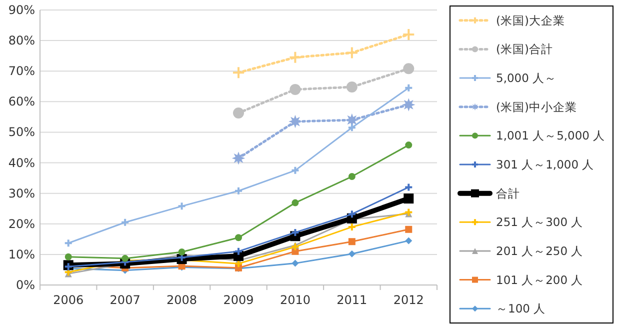  I want to click on legend-label: 合計, so click(508, 193).